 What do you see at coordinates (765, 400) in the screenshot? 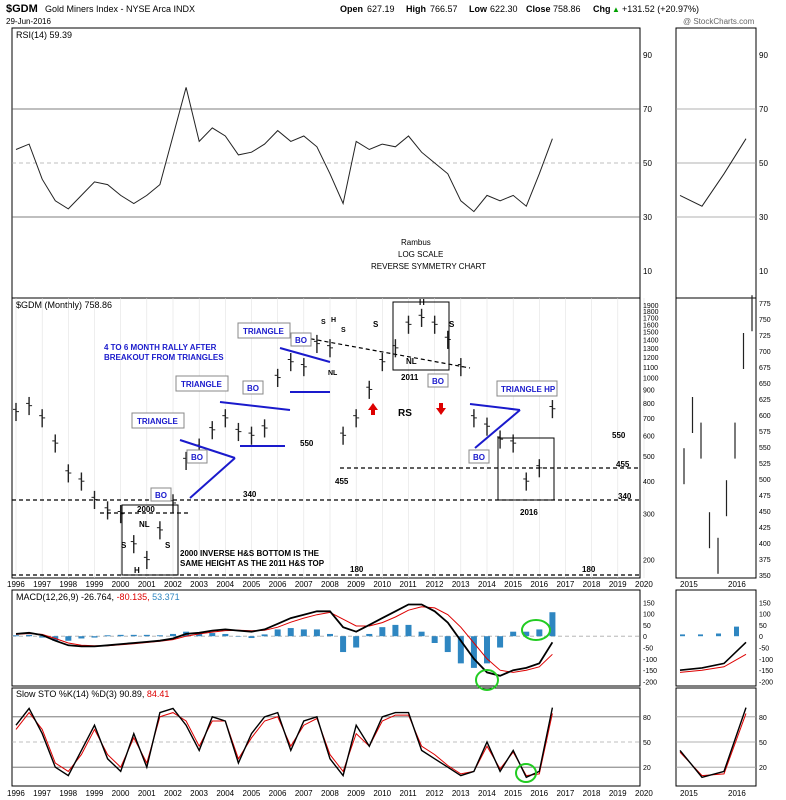
I see `zoom-price-tick-label: 625` at bounding box center [765, 400].